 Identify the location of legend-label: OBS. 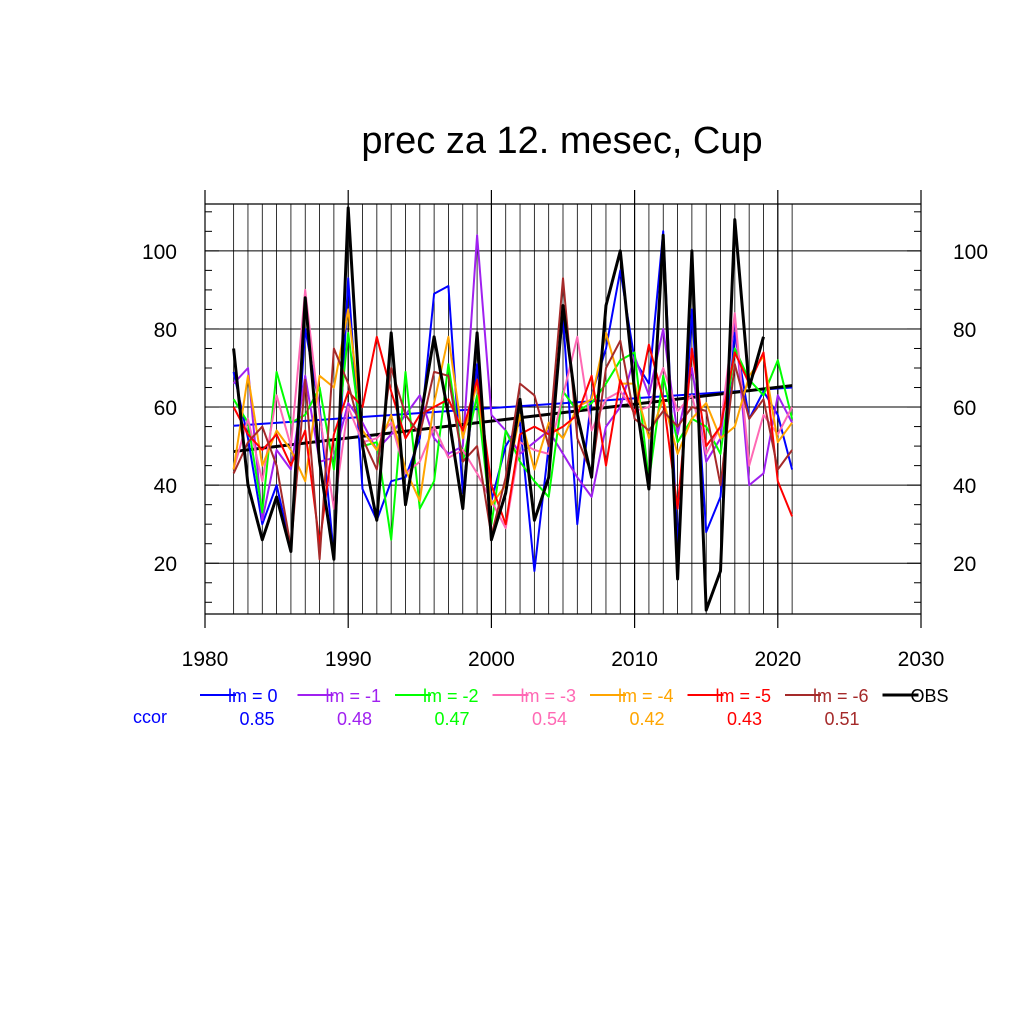
(930, 696).